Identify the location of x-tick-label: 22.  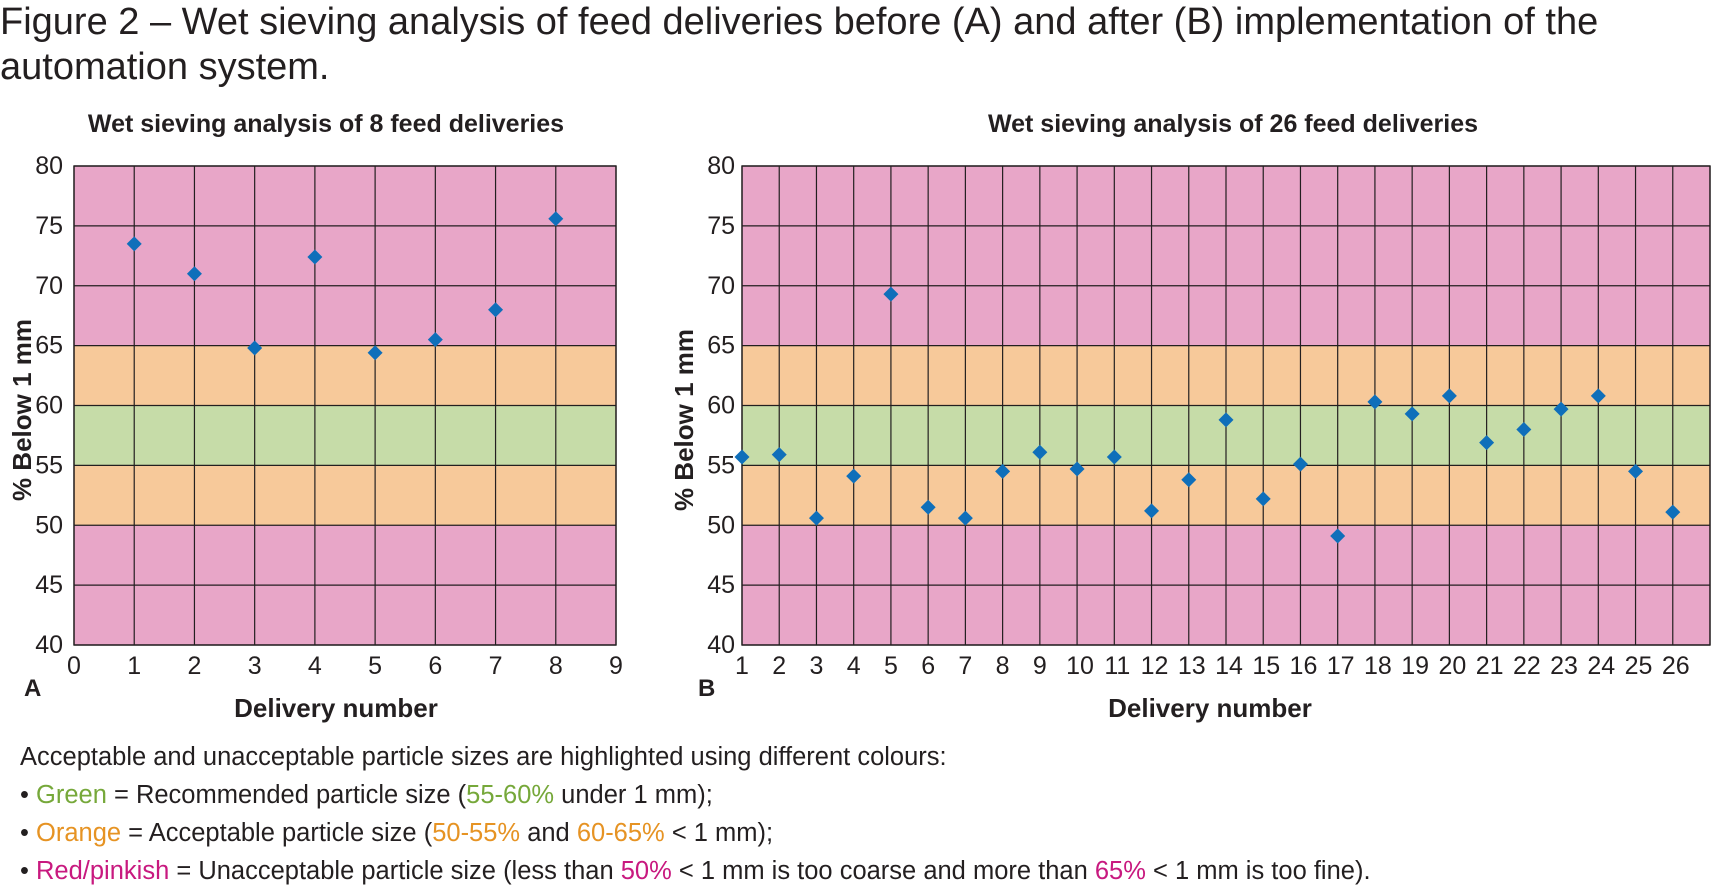
(1527, 666).